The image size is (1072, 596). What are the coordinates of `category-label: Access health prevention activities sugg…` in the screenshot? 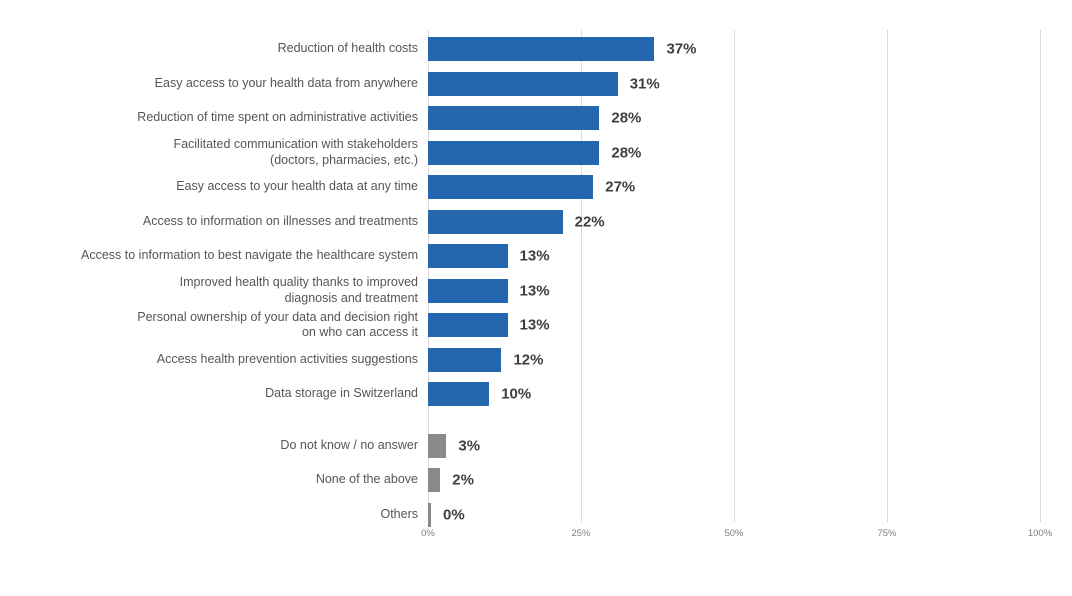 It's located at (287, 358).